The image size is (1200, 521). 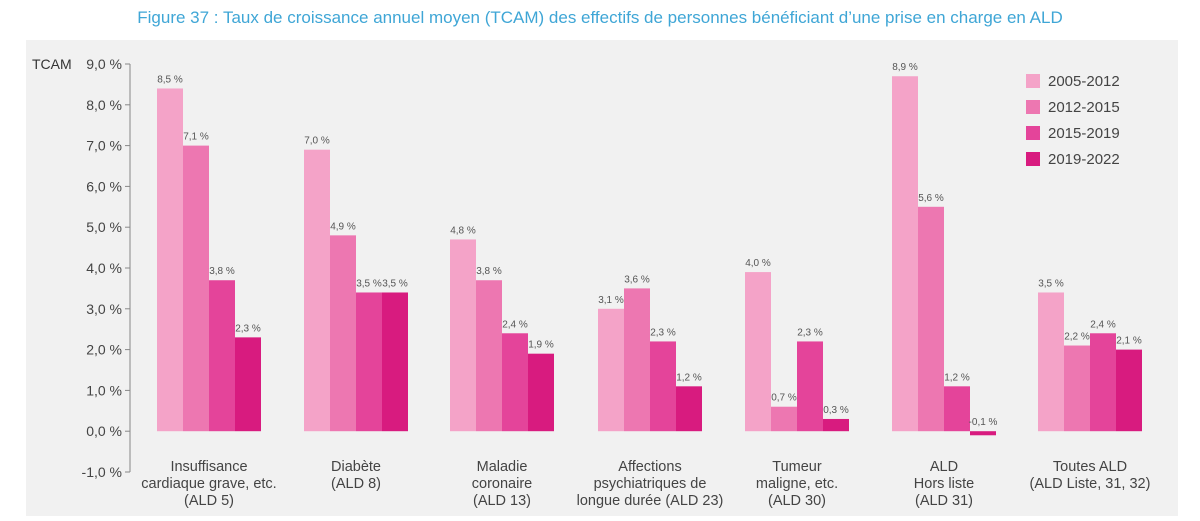 What do you see at coordinates (650, 501) in the screenshot?
I see `category-label: longue durée (ALD 23)` at bounding box center [650, 501].